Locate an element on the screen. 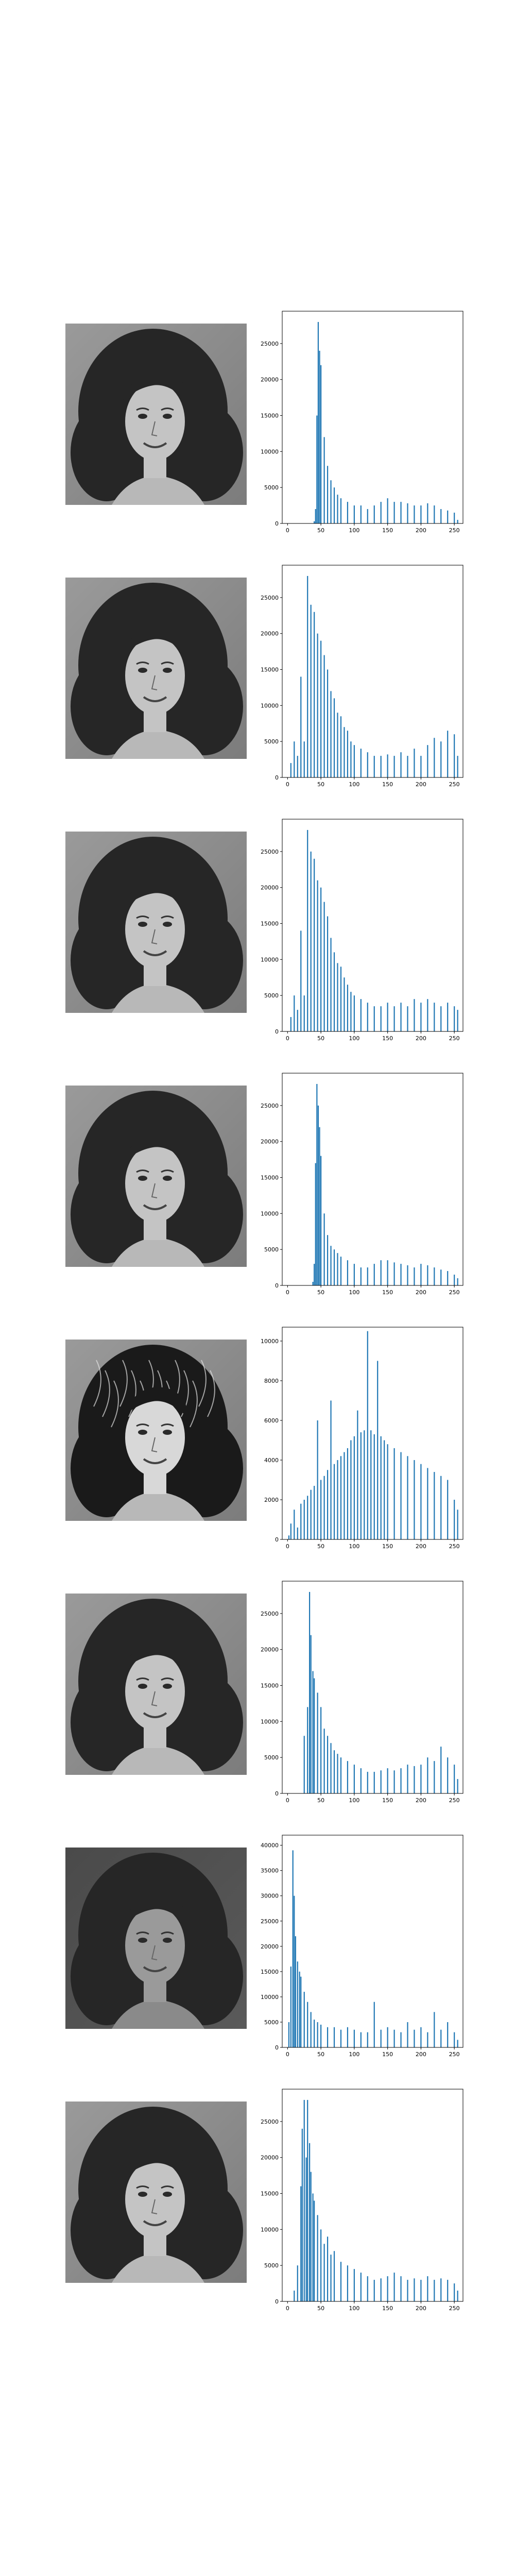 The width and height of the screenshot is (515, 2576). y-tick-label: 40000 is located at coordinates (270, 1845).